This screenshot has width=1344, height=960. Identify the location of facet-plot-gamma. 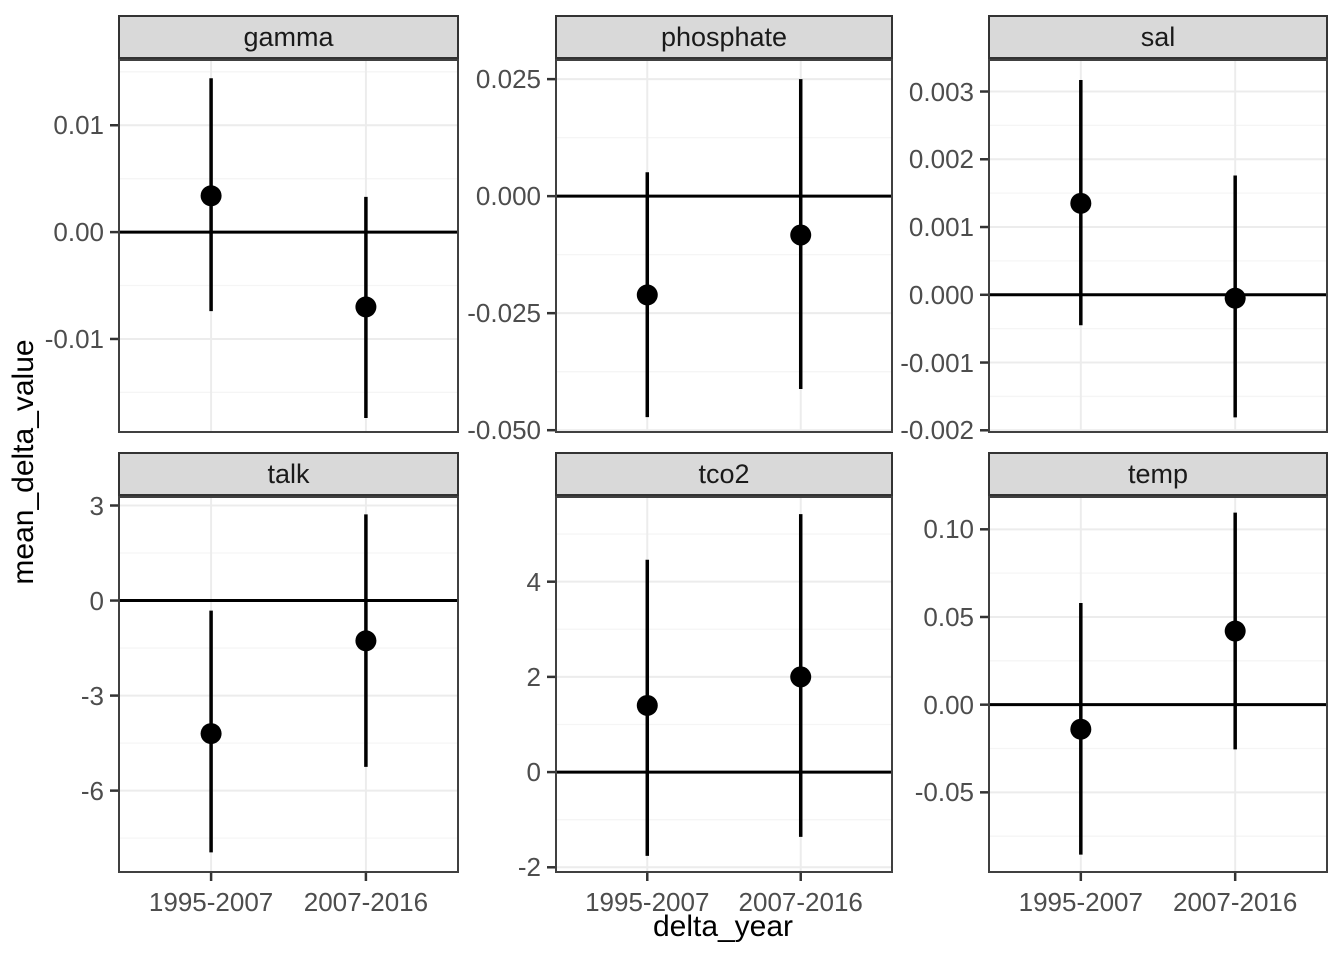
(284, 246).